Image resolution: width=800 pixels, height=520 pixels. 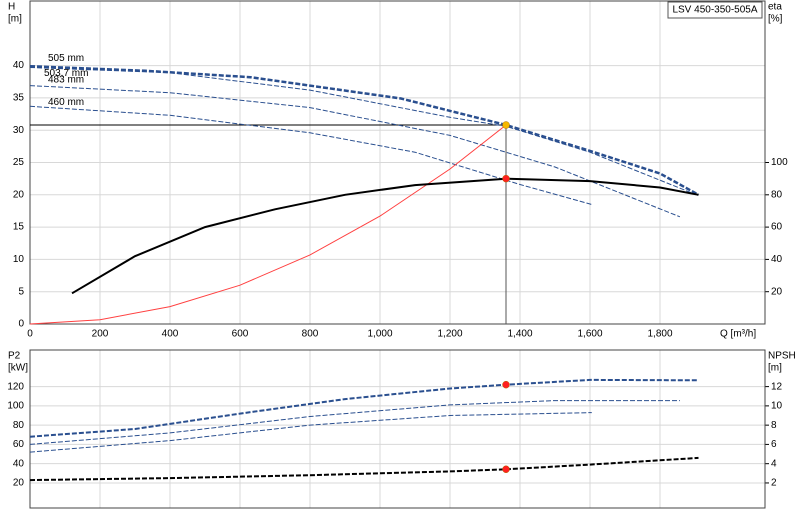 I want to click on y2-axis-title: eta, so click(x=775, y=7).